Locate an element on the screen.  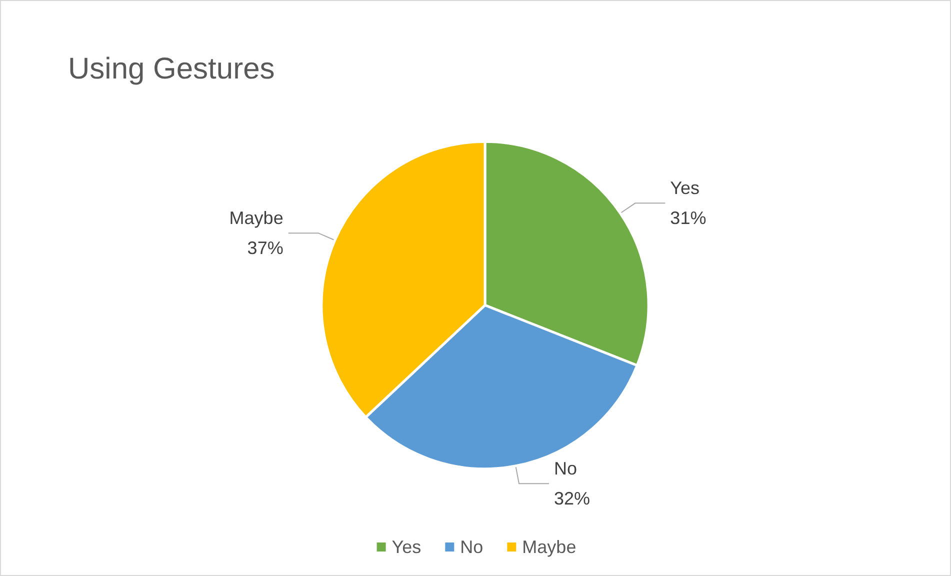
slice-label: Maybe is located at coordinates (256, 218).